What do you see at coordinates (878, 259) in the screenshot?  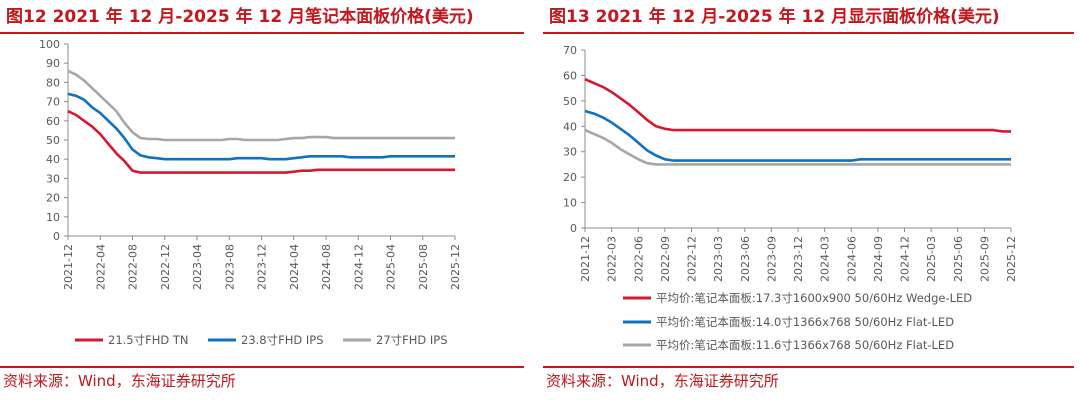 I see `x-tick-label: 2024-09` at bounding box center [878, 259].